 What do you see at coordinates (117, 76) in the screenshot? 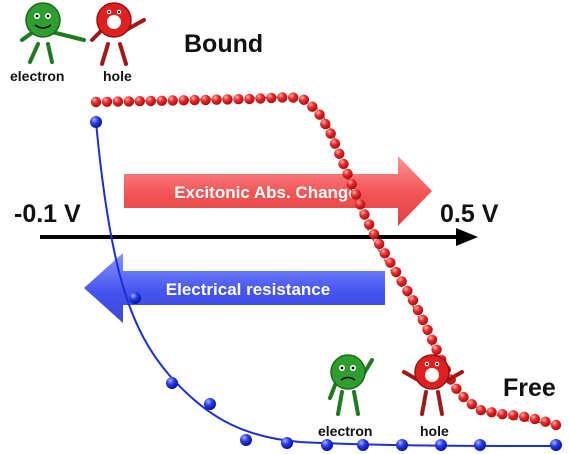
I see `hole-label-top: hole` at bounding box center [117, 76].